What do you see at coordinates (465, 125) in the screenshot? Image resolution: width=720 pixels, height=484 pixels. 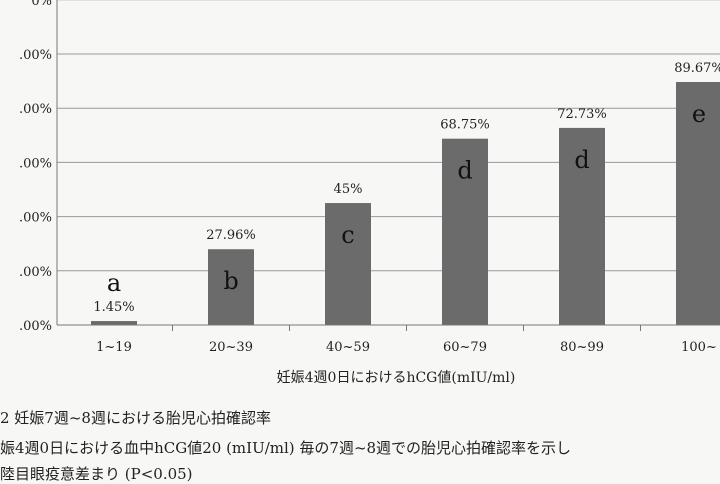 I see `data-label: 68.75%` at bounding box center [465, 125].